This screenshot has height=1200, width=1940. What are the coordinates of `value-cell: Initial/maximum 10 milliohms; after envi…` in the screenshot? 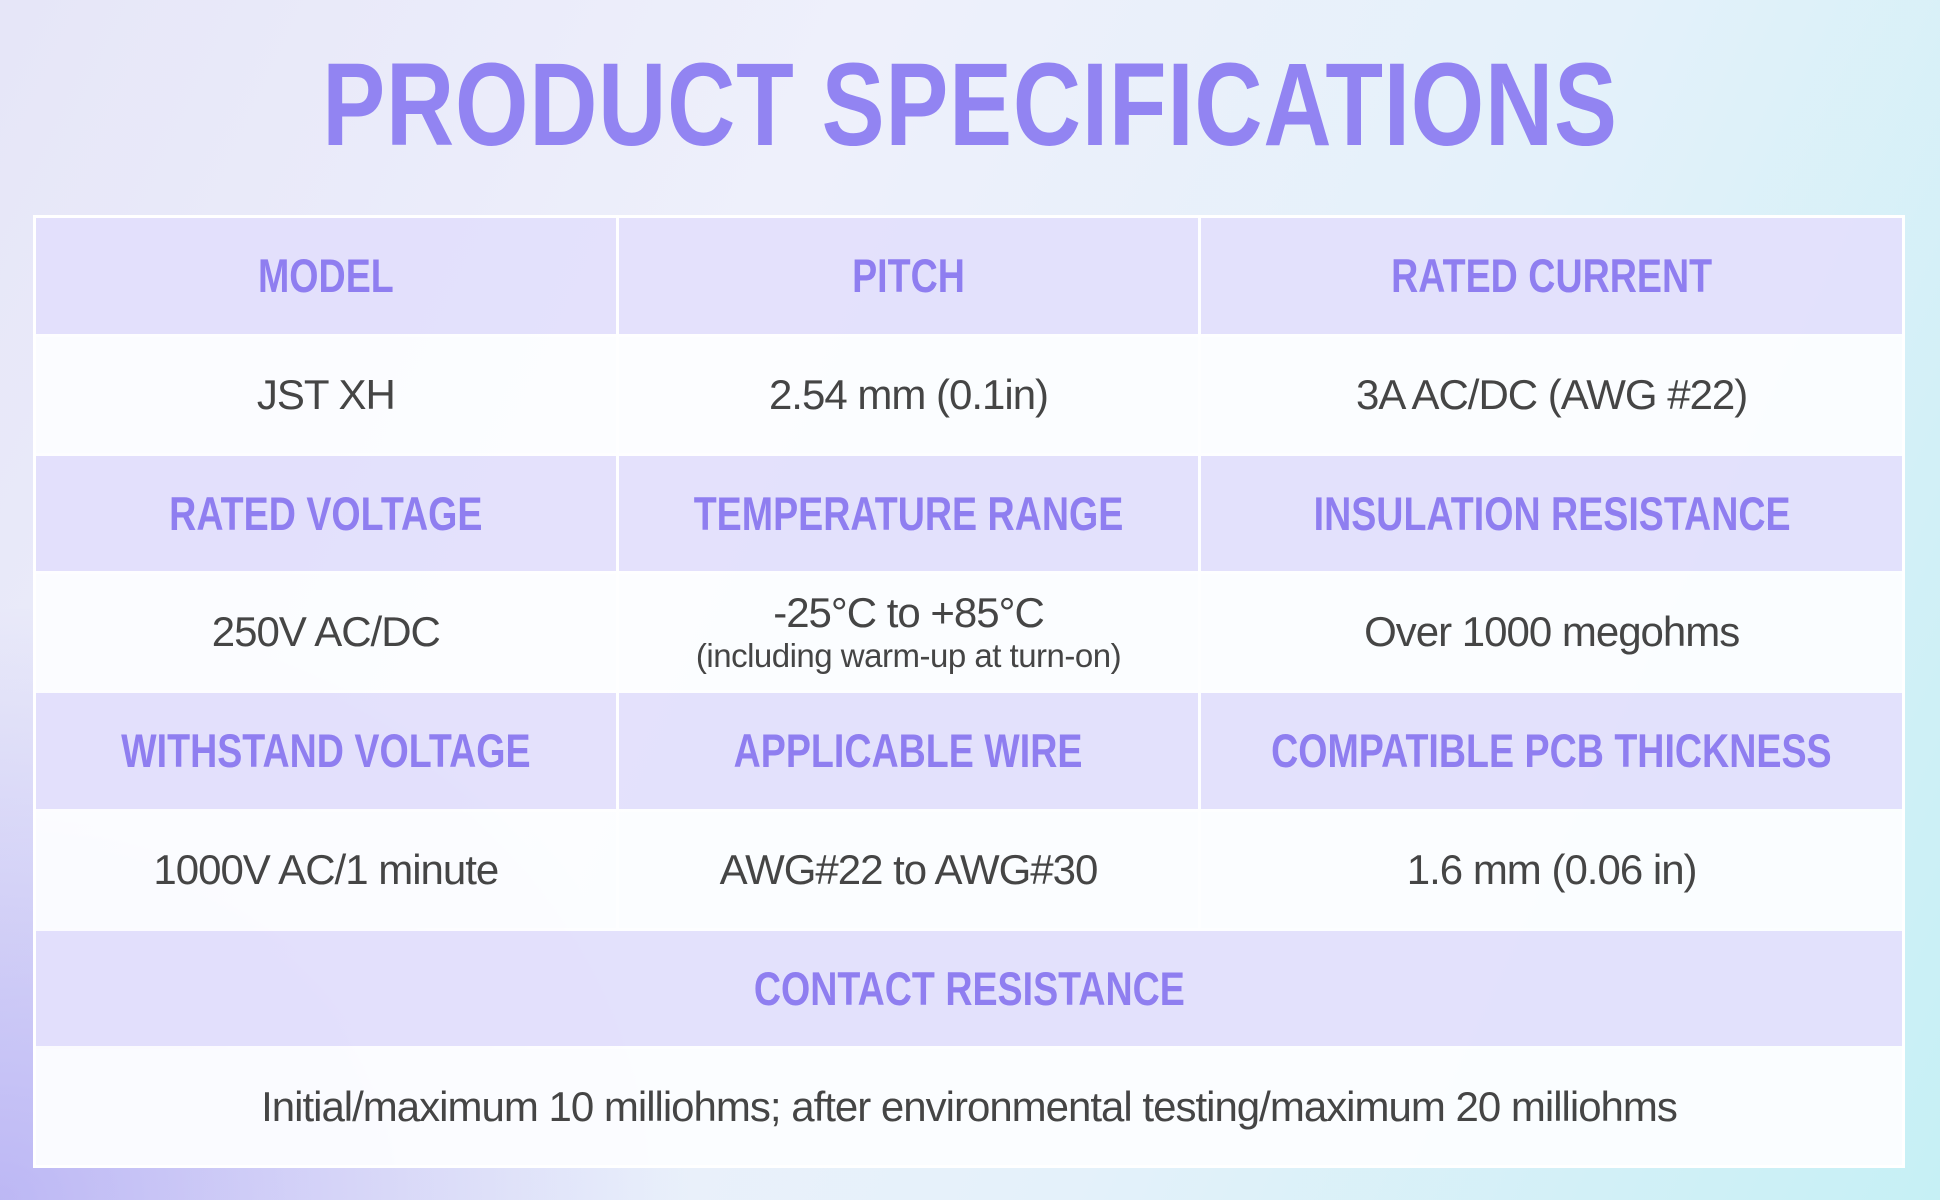 It's located at (969, 1107).